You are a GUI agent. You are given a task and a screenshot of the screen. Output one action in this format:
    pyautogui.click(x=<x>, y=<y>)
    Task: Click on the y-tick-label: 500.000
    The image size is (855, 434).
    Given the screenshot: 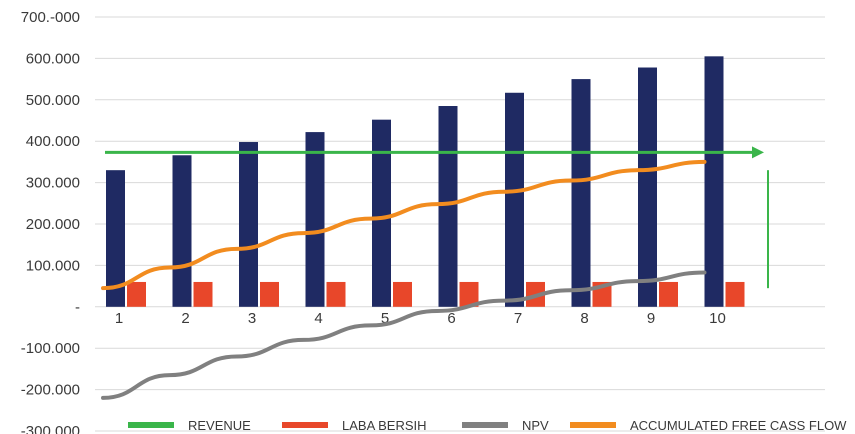 What is the action you would take?
    pyautogui.click(x=53, y=100)
    